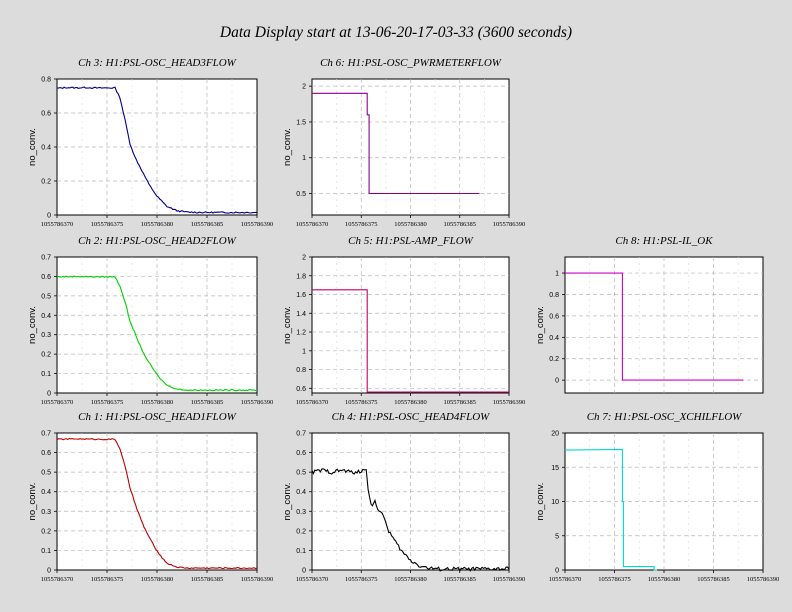 The image size is (792, 612). I want to click on chart-title: Ch 4: H1:PSL-OSC_HEAD4FLOW, so click(411, 417).